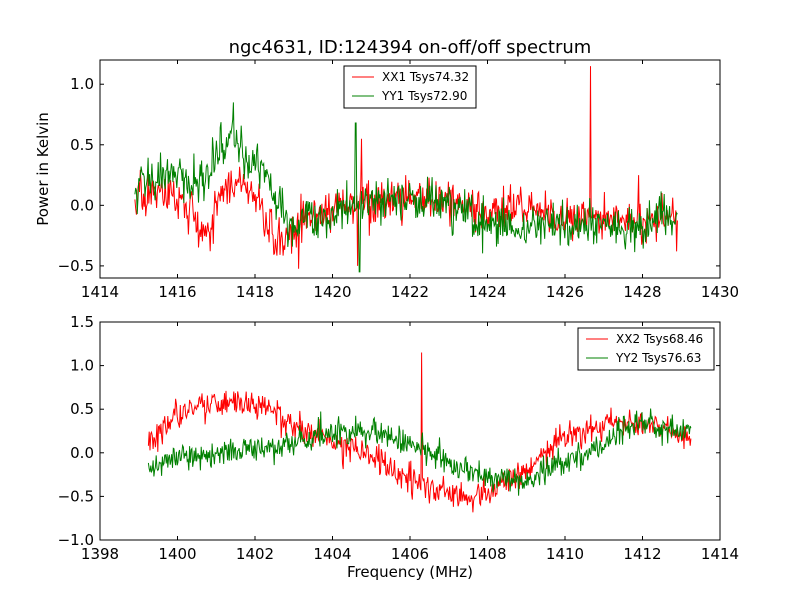 This screenshot has height=600, width=800. I want to click on top-panel-legend: XX1 Tsys74.32 YY1 Tsys72.90, so click(410, 87).